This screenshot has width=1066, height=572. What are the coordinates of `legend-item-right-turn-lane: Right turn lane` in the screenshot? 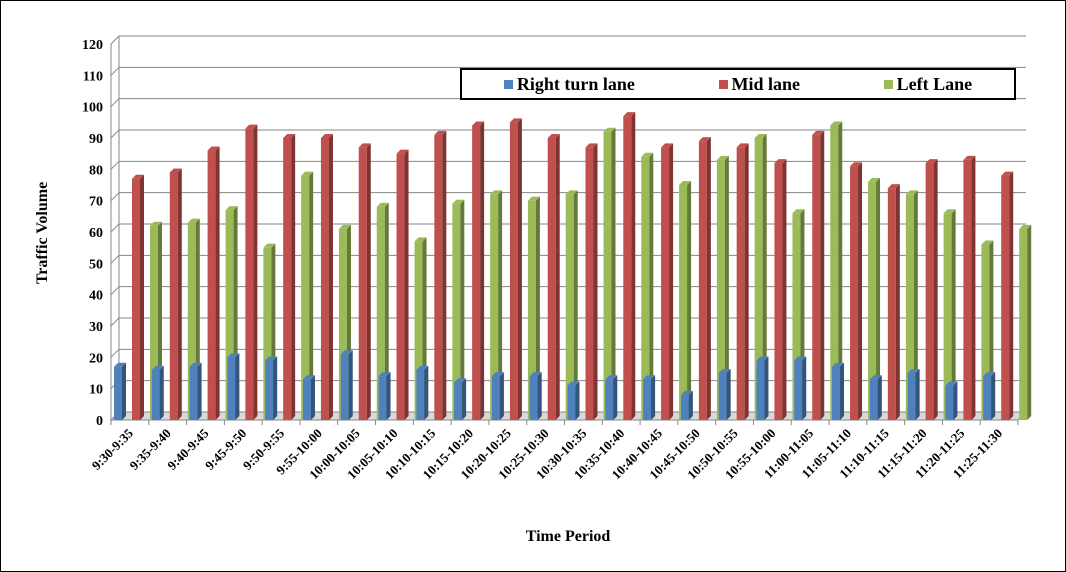 It's located at (569, 84).